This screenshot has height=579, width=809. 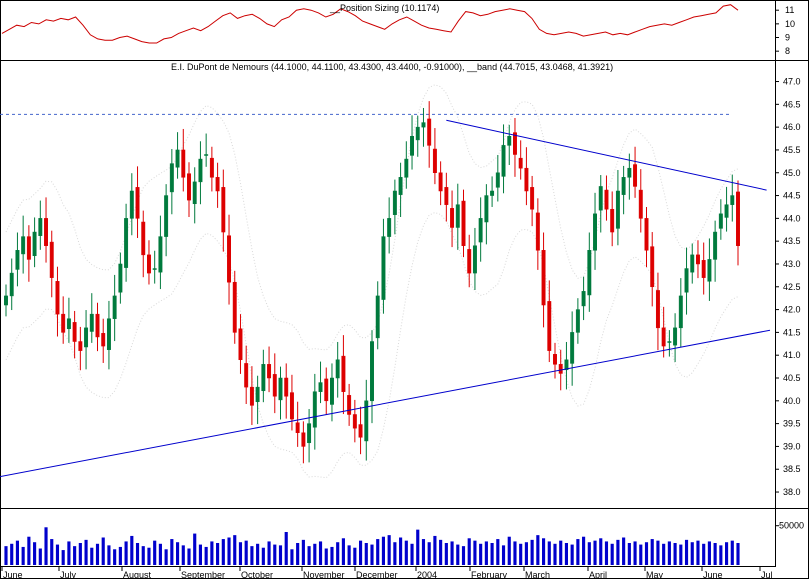 What do you see at coordinates (790, 24) in the screenshot?
I see `pos-y-tick-label: 10` at bounding box center [790, 24].